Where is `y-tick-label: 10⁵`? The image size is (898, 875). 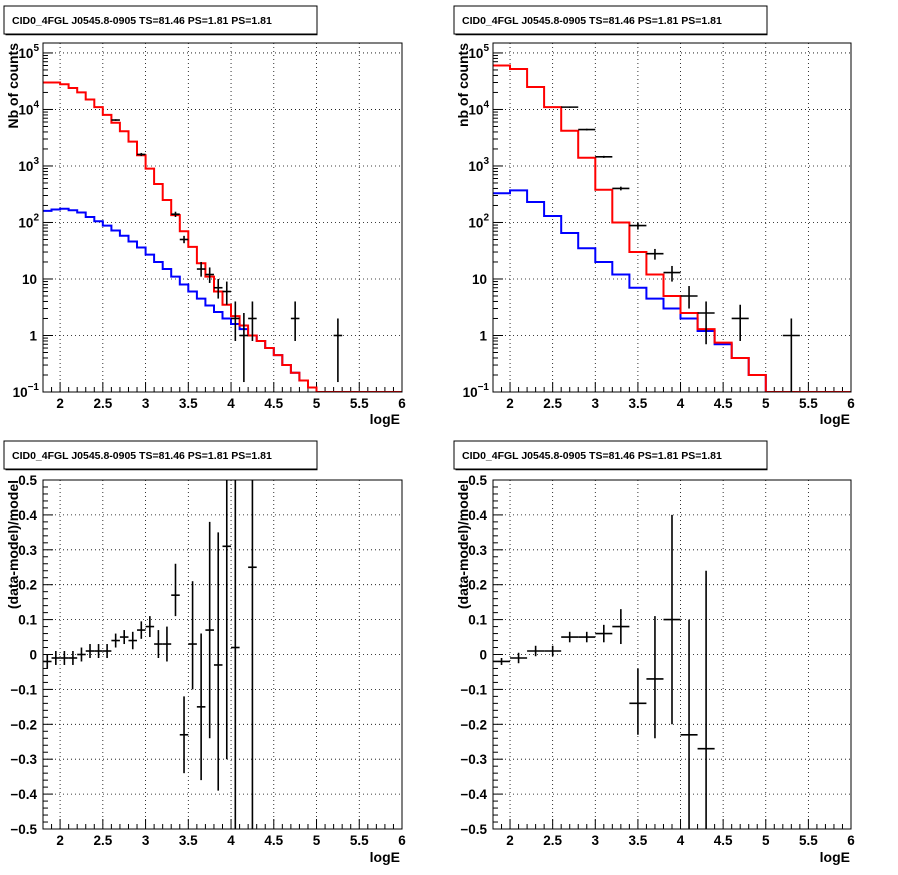
y-tick-label: 10⁵ is located at coordinates (28, 52).